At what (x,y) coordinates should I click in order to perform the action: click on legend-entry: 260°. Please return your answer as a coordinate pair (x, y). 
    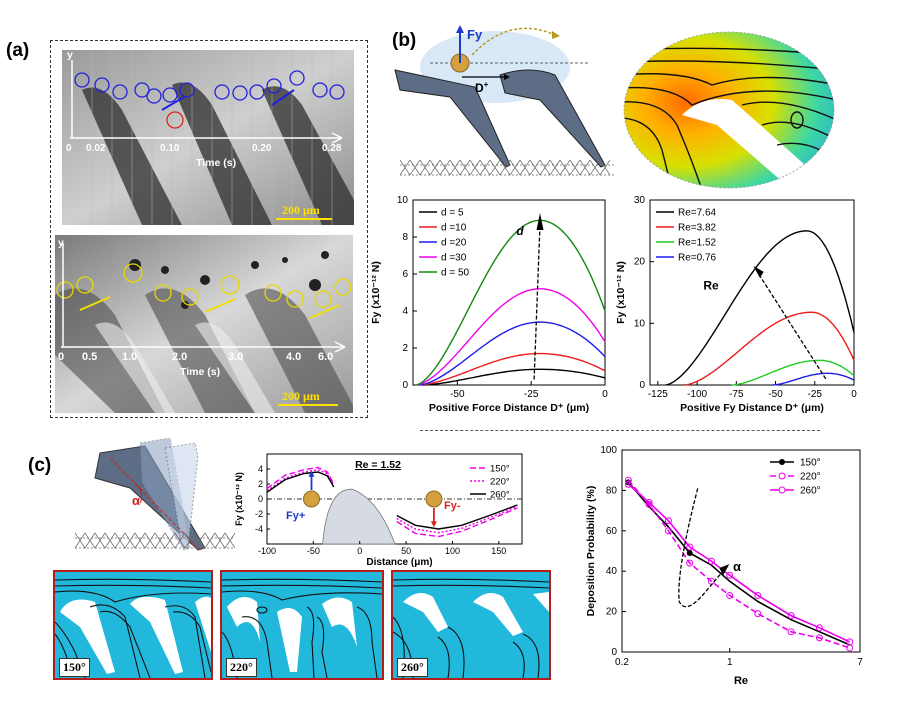
    Looking at the image, I should click on (810, 491).